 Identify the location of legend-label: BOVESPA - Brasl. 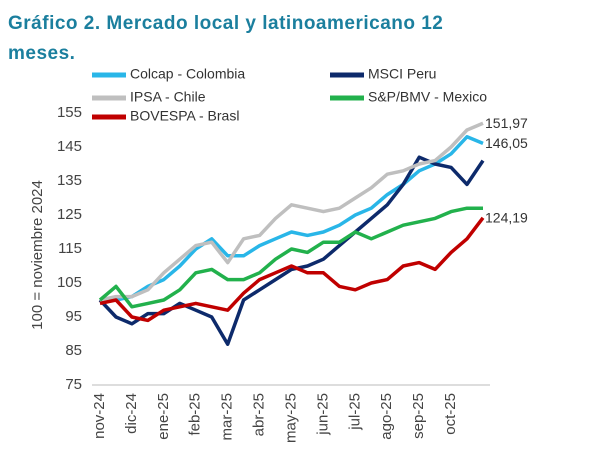
(184, 116).